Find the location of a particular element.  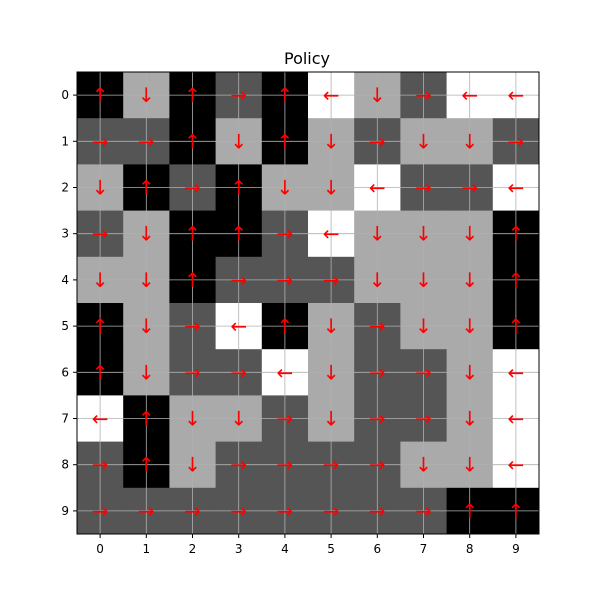

y-axis-ticks: 0 1 2 3 4 5 6 7 8 9 is located at coordinates (69, 303).